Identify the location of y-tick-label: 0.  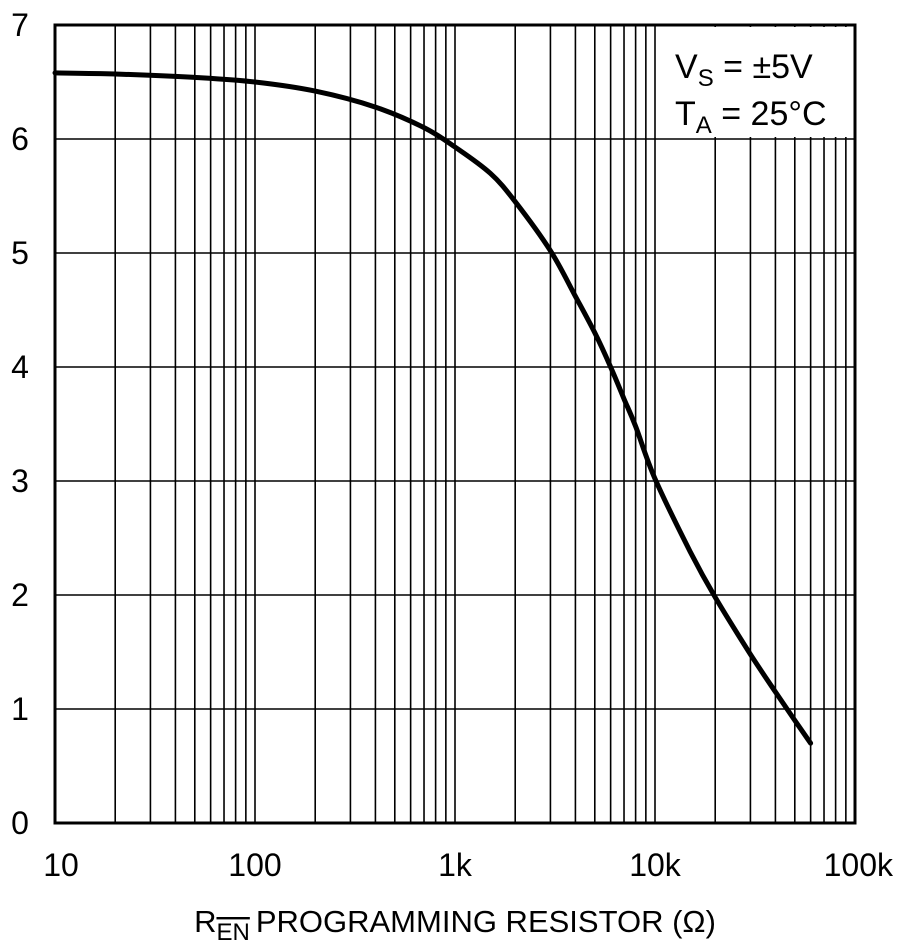
(20, 823).